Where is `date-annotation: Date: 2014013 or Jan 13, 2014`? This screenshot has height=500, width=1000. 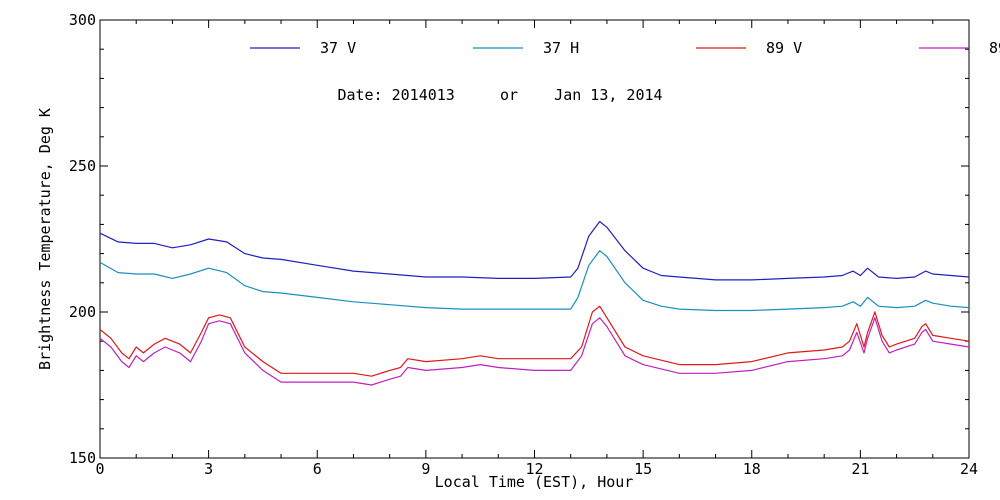
date-annotation: Date: 2014013 or Jan 13, 2014 is located at coordinates (499, 95).